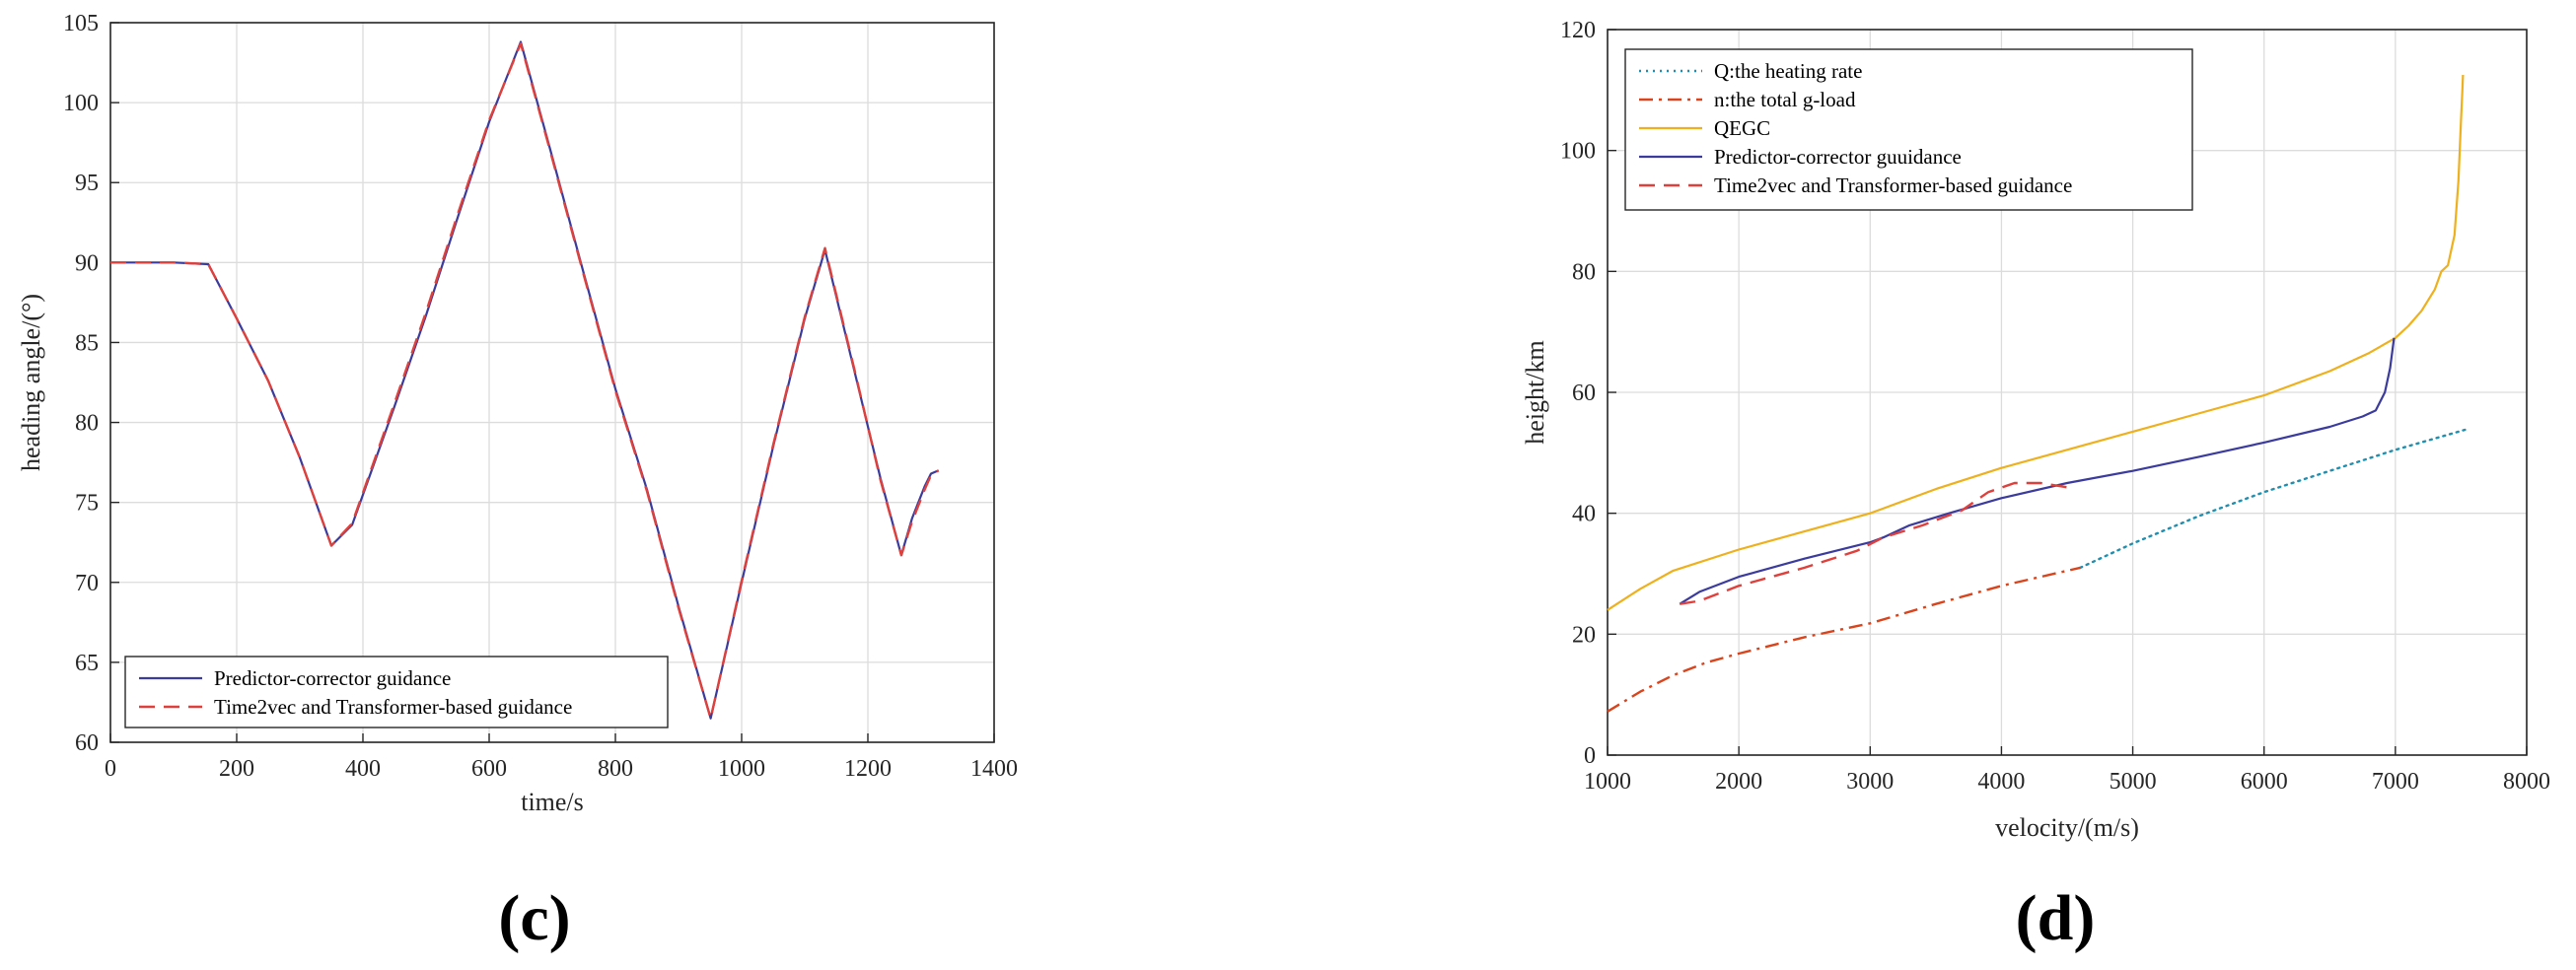  Describe the element at coordinates (1535, 392) in the screenshot. I see `panel-d-y-axis-label: height/km` at that location.